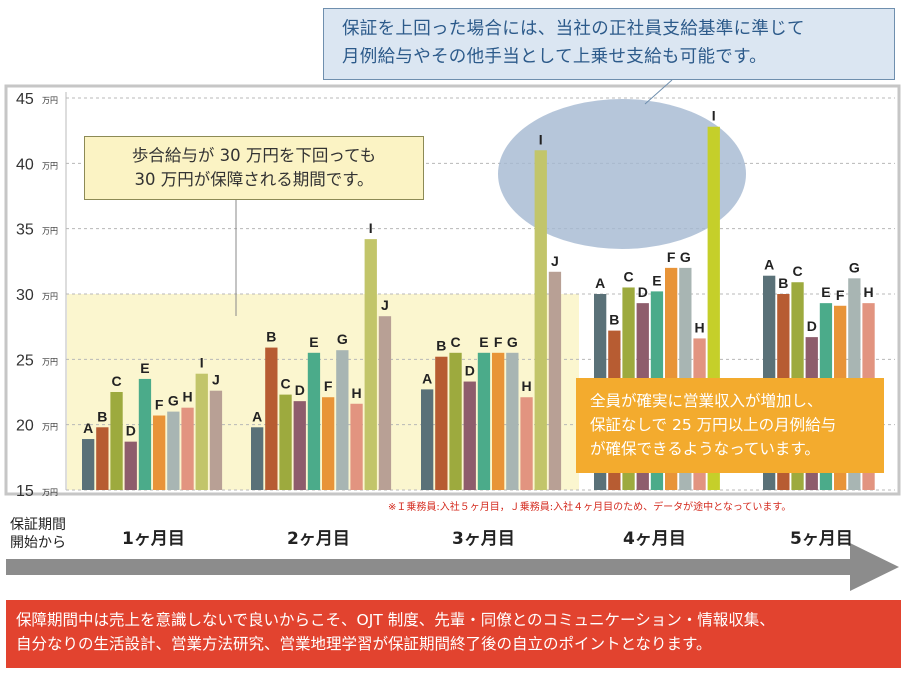  What do you see at coordinates (254, 179) in the screenshot?
I see `guarantee-callout-line-2: 30 万円が保障される期間です。` at bounding box center [254, 179].